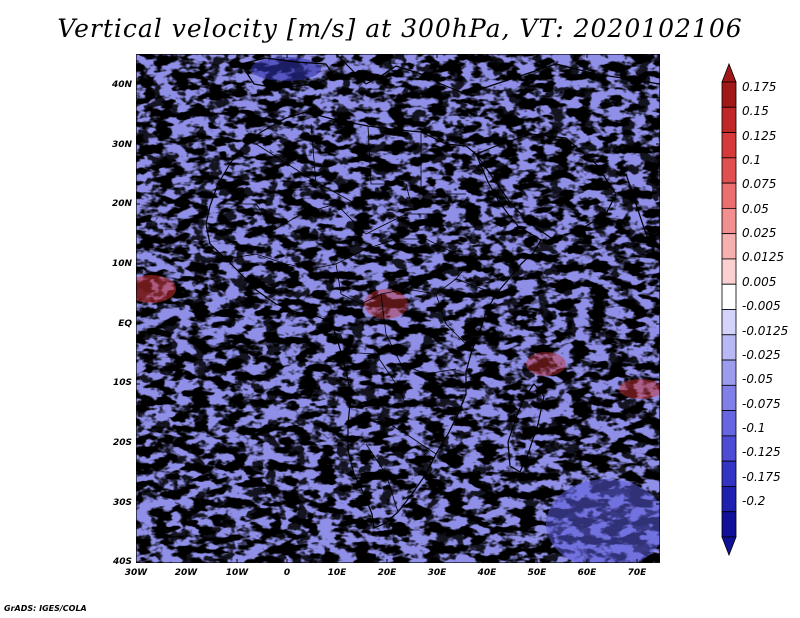 The width and height of the screenshot is (800, 618). What do you see at coordinates (121, 145) in the screenshot?
I see `lat-label-30n: 30N` at bounding box center [121, 145].